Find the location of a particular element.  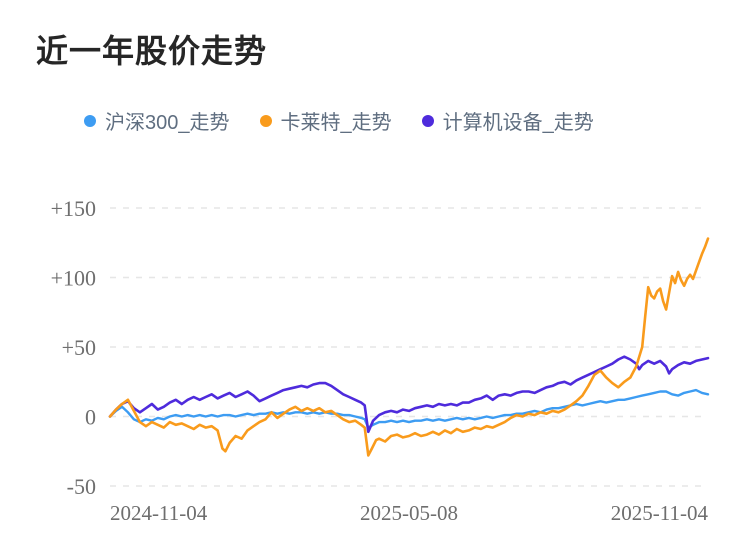

legend-dot-calt-icon is located at coordinates (265, 120).